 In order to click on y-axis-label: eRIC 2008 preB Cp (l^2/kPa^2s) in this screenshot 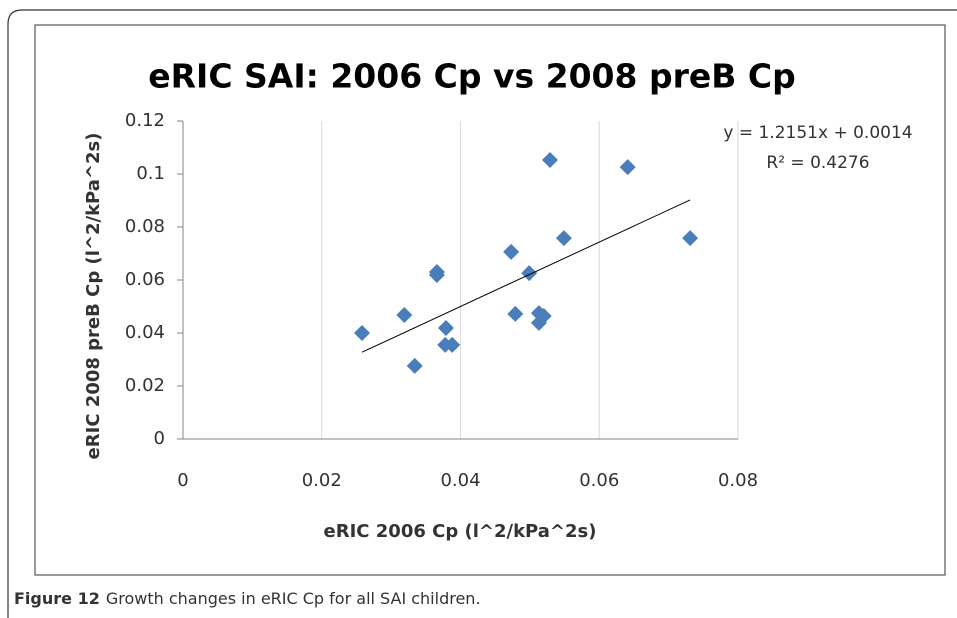, I will do `click(93, 296)`.